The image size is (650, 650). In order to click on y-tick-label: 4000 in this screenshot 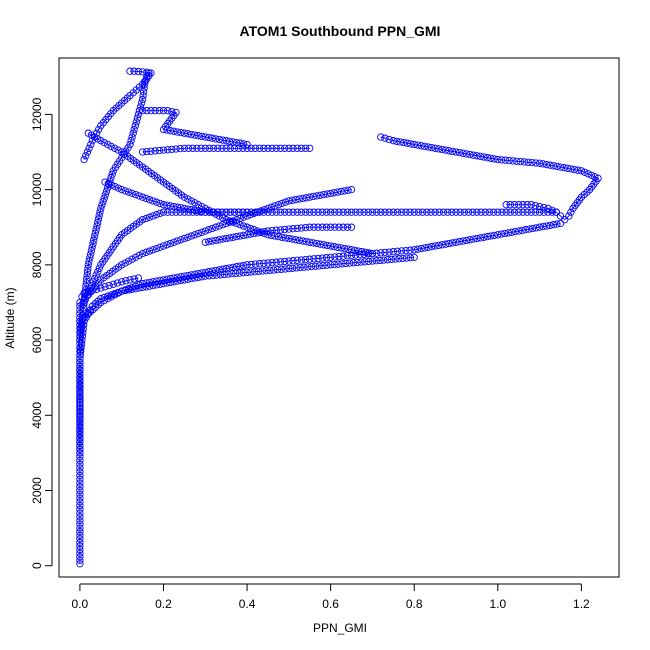, I will do `click(37, 415)`.